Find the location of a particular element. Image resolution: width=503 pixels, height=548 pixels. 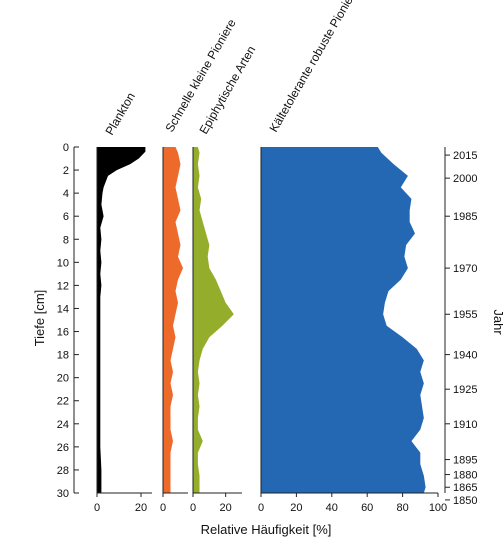

series-label: Kältetolerante robuste Pioniere is located at coordinates (313, 67).